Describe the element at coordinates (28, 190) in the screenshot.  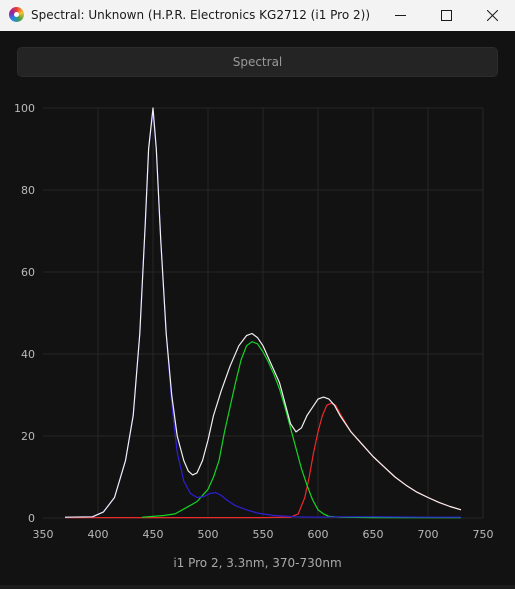
I see `y-tick-label: 80` at that location.